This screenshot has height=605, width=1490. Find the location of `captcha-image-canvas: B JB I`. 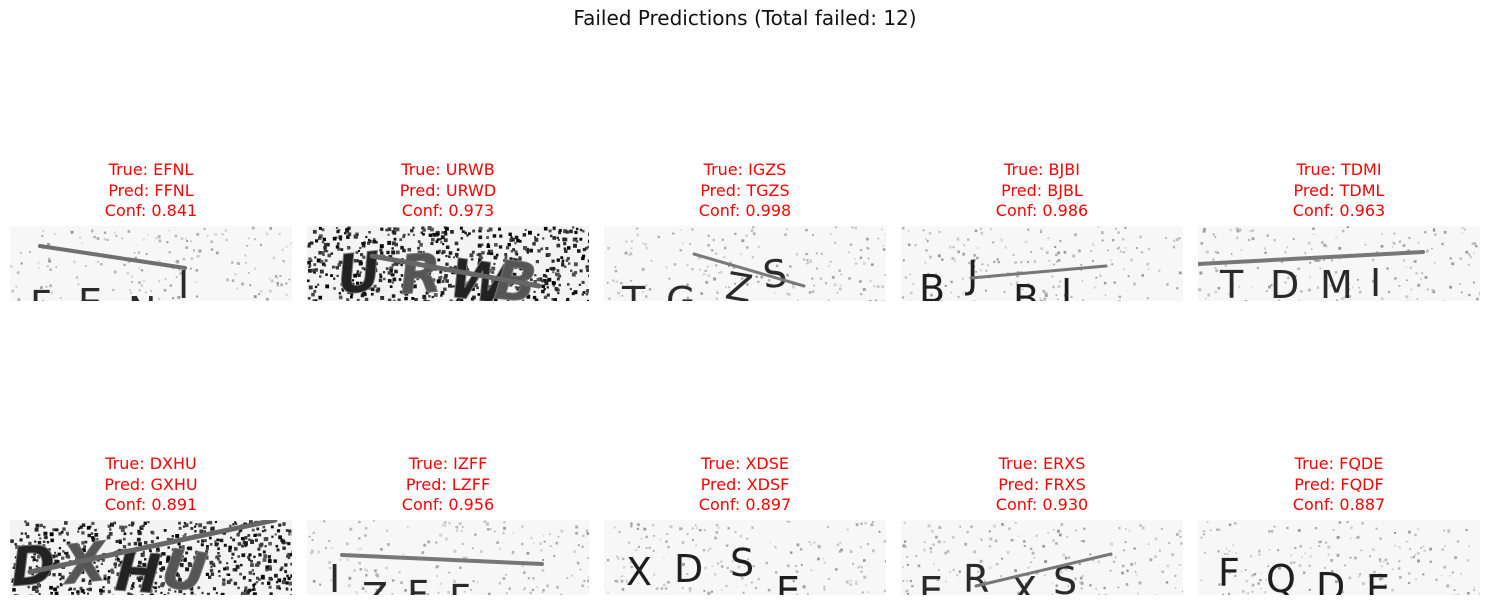

captcha-image-canvas: B JB I is located at coordinates (1042, 263).